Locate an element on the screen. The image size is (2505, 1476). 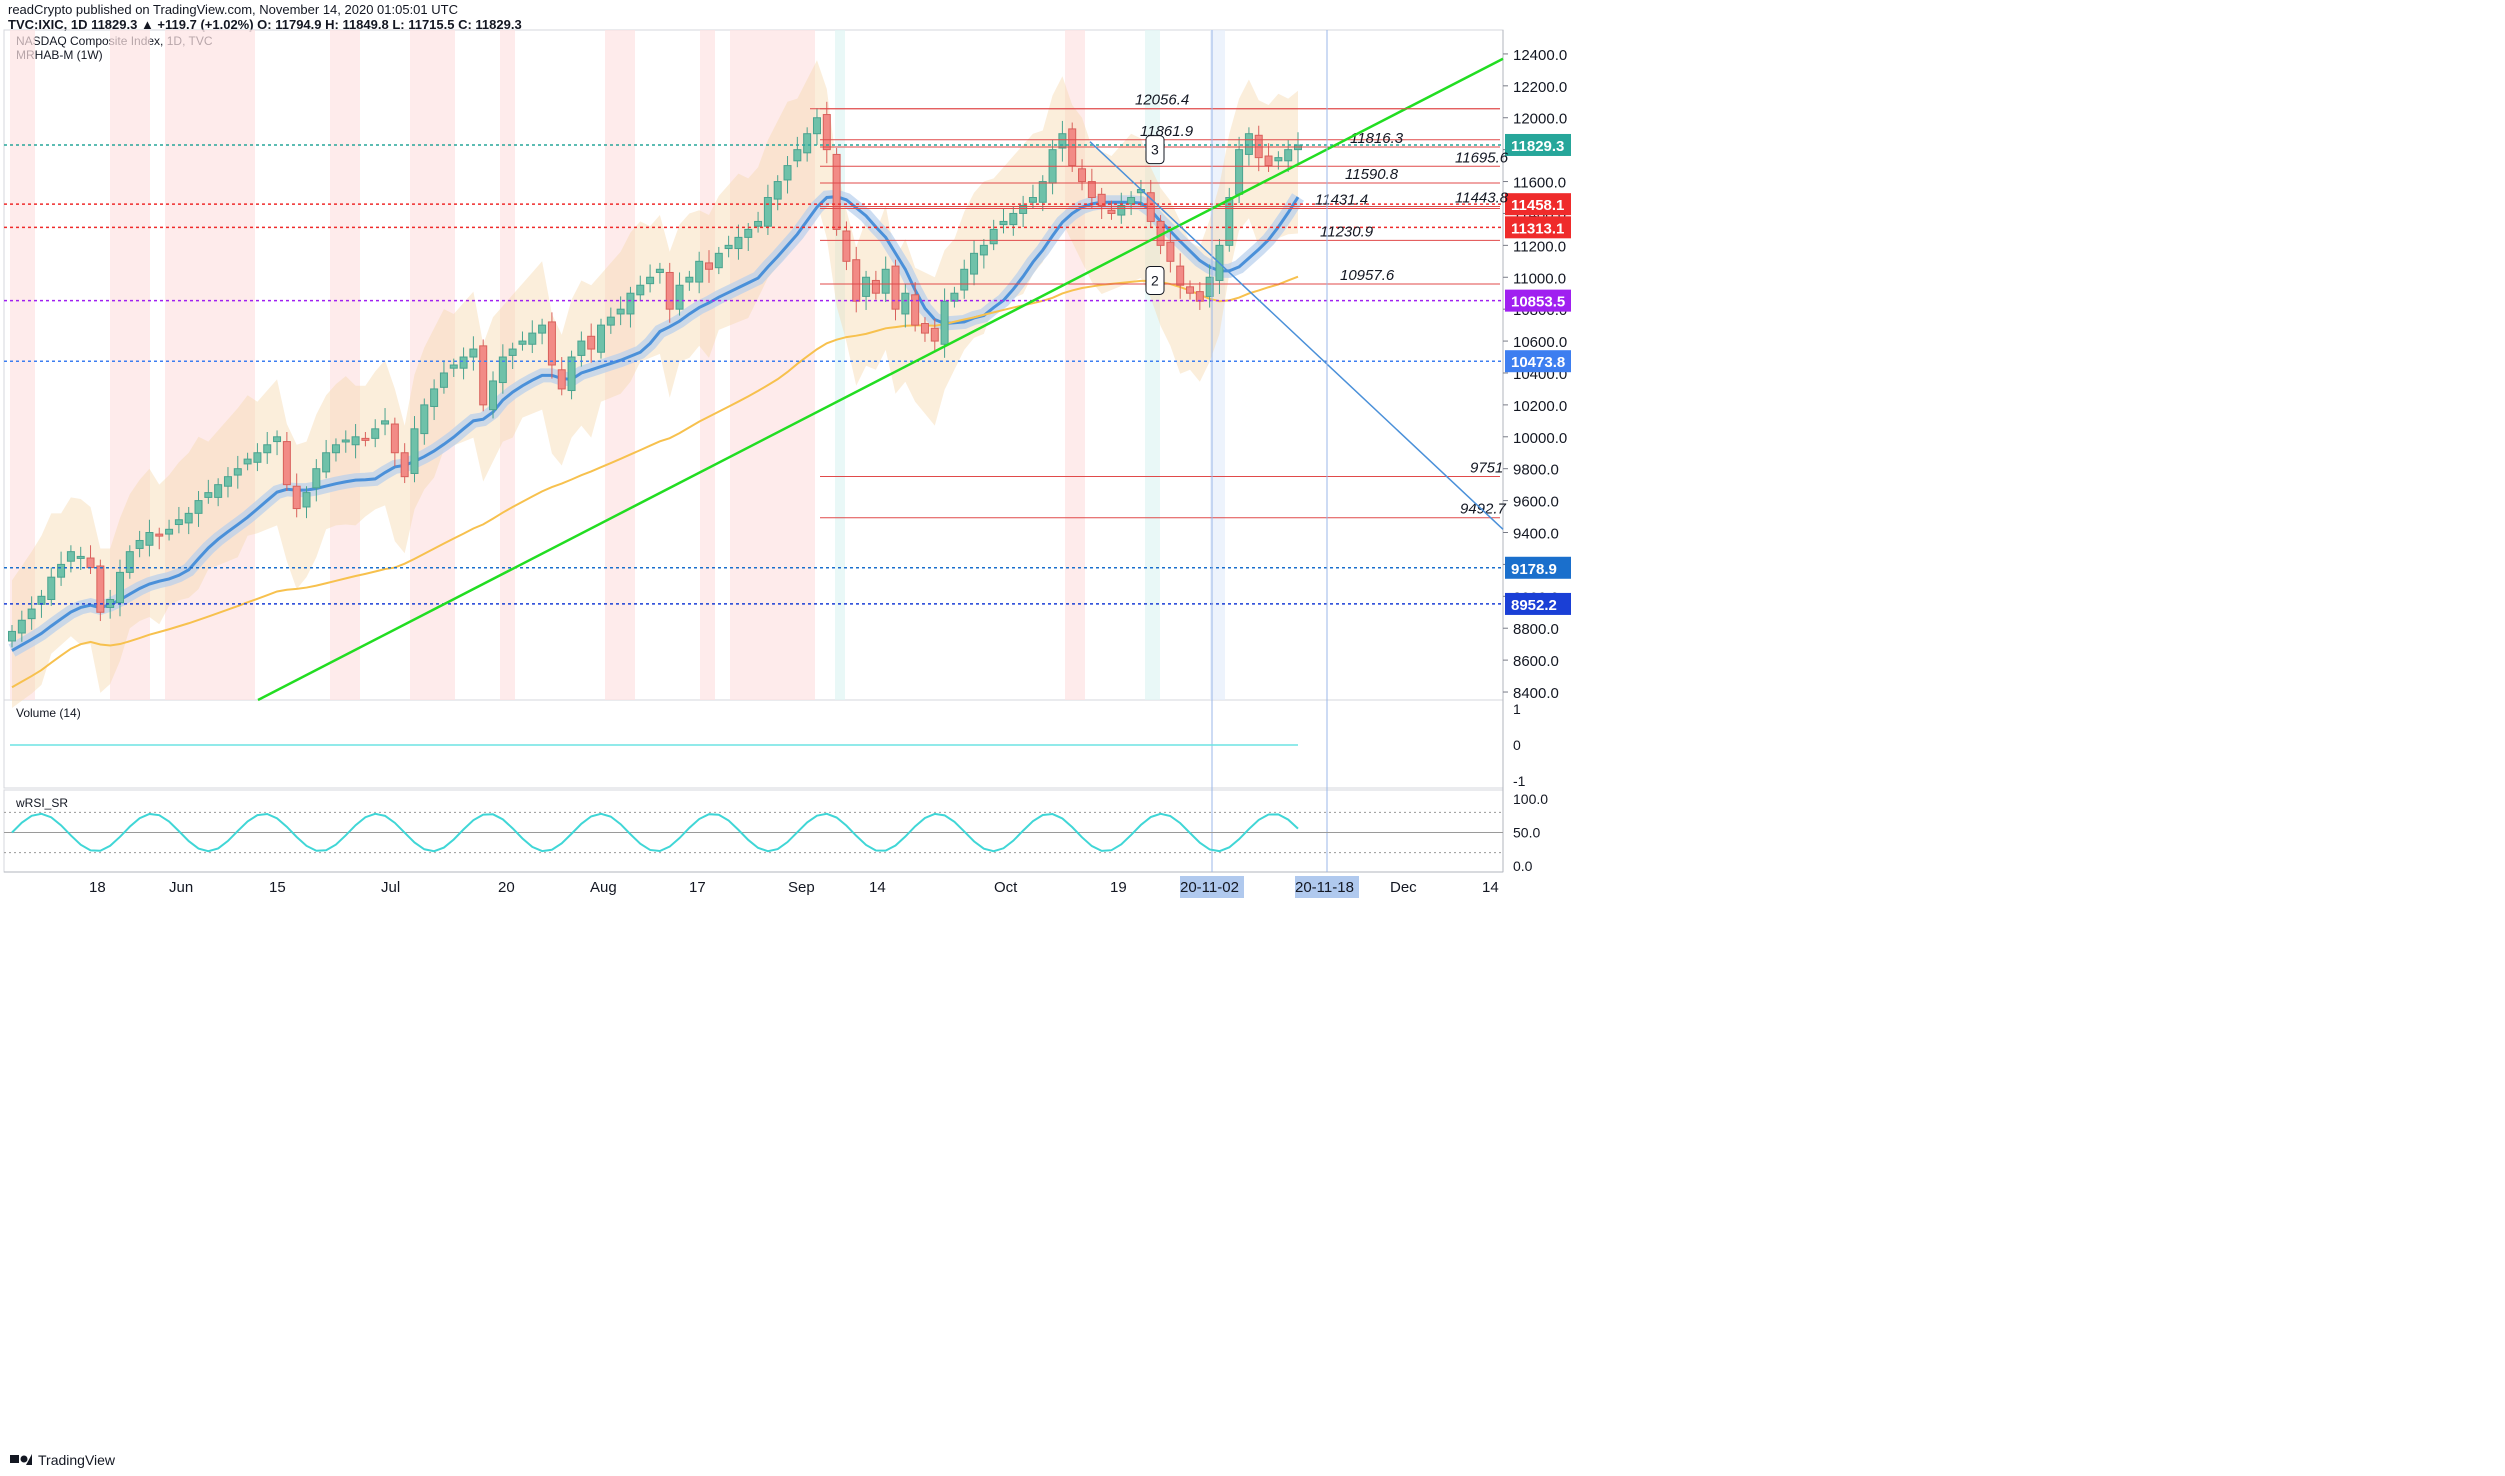
y-tick-label: 11200.0 is located at coordinates (1539, 246).